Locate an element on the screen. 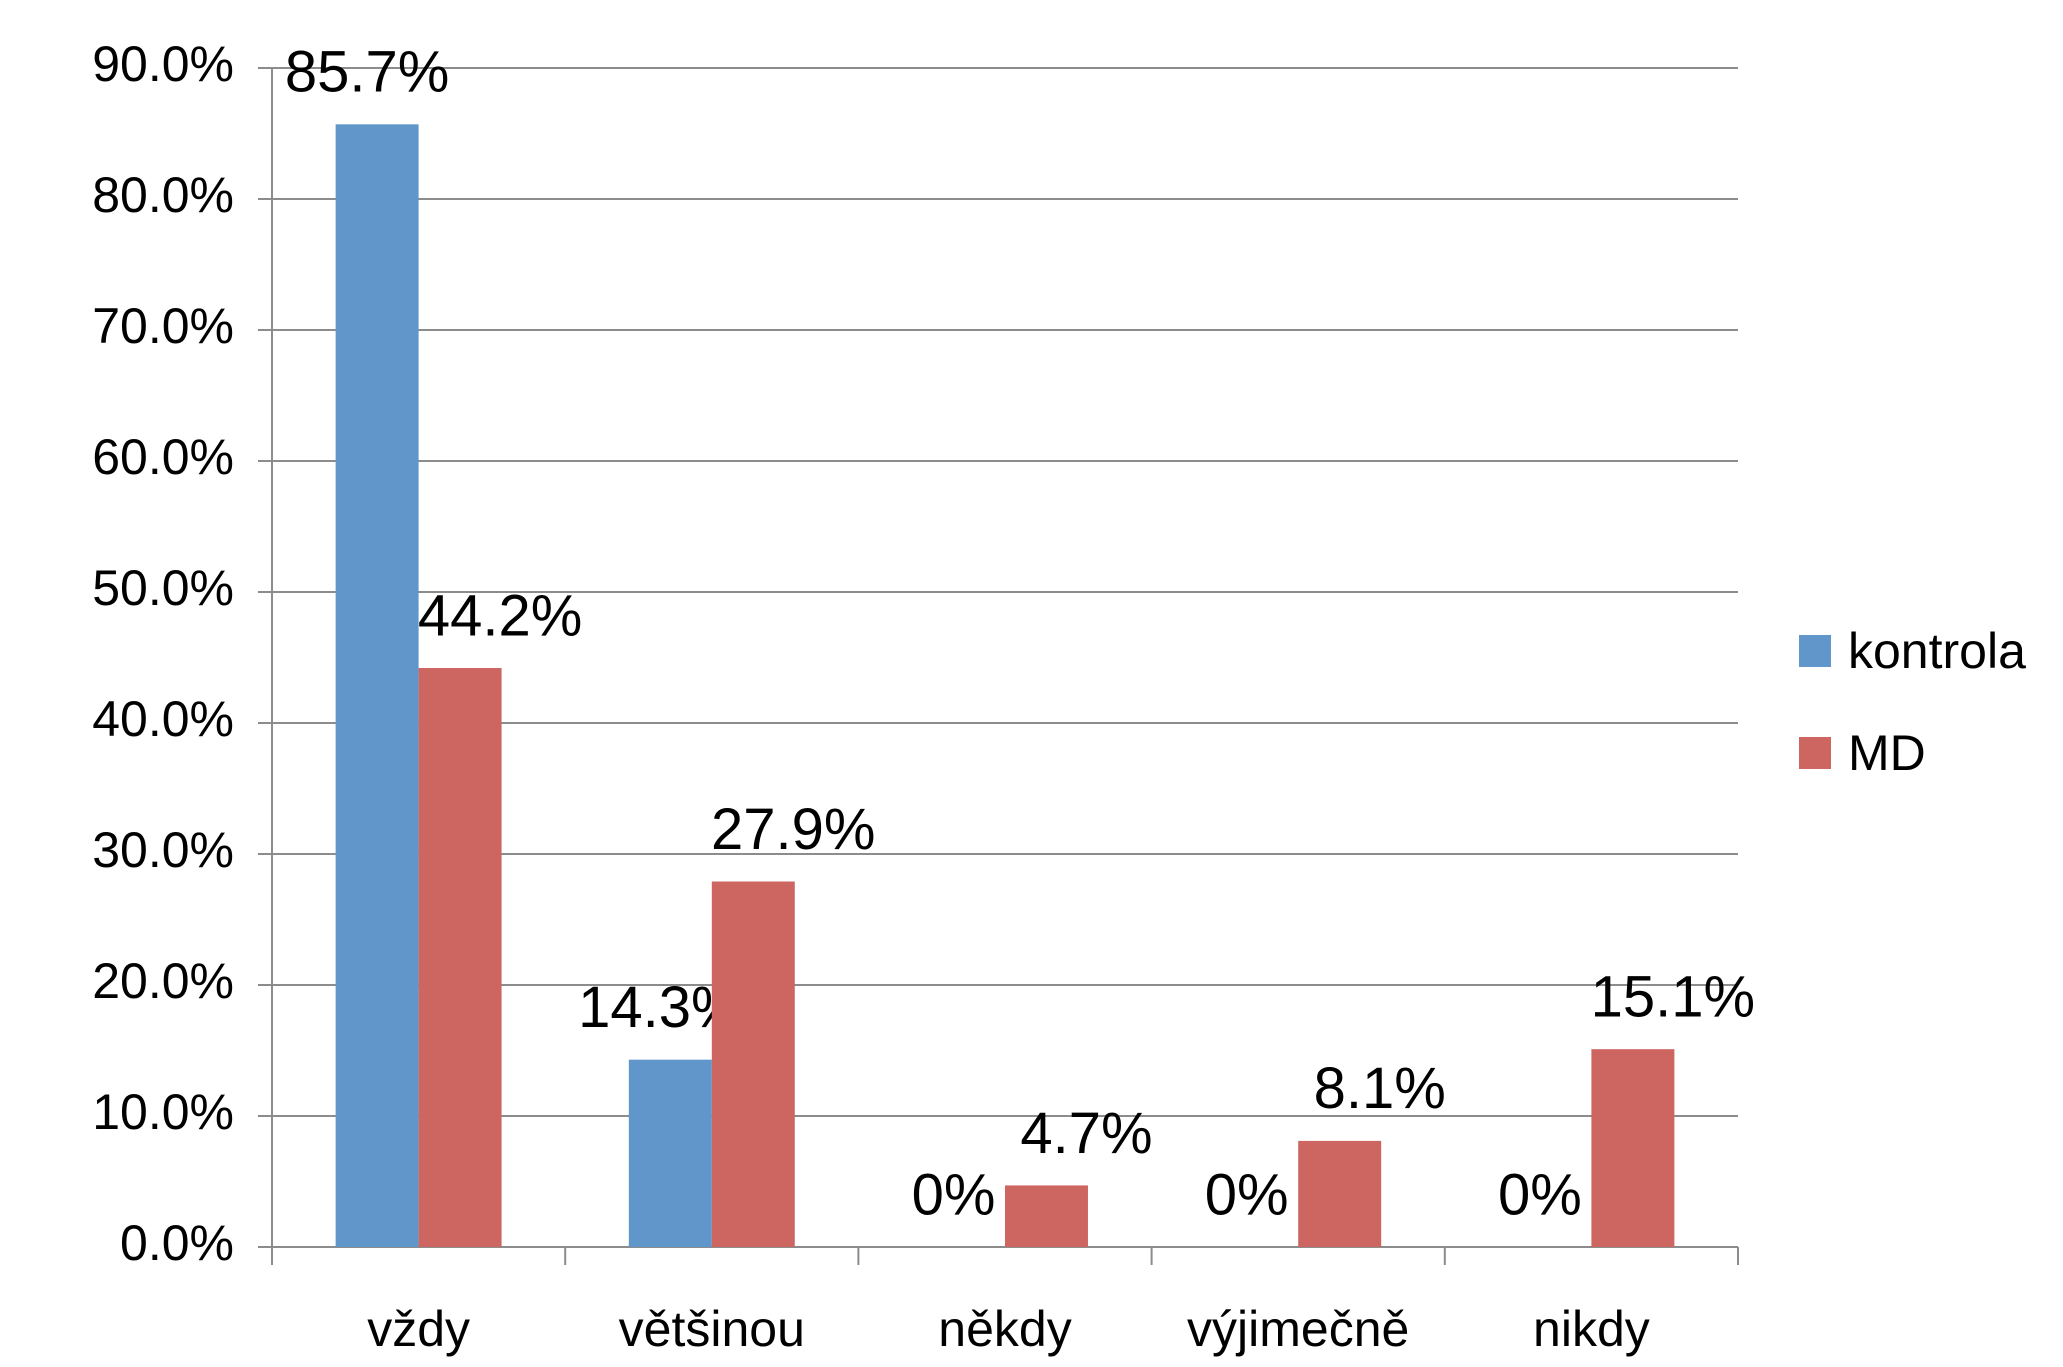 The width and height of the screenshot is (2063, 1367). y-tick-label: 50.0% is located at coordinates (163, 588).